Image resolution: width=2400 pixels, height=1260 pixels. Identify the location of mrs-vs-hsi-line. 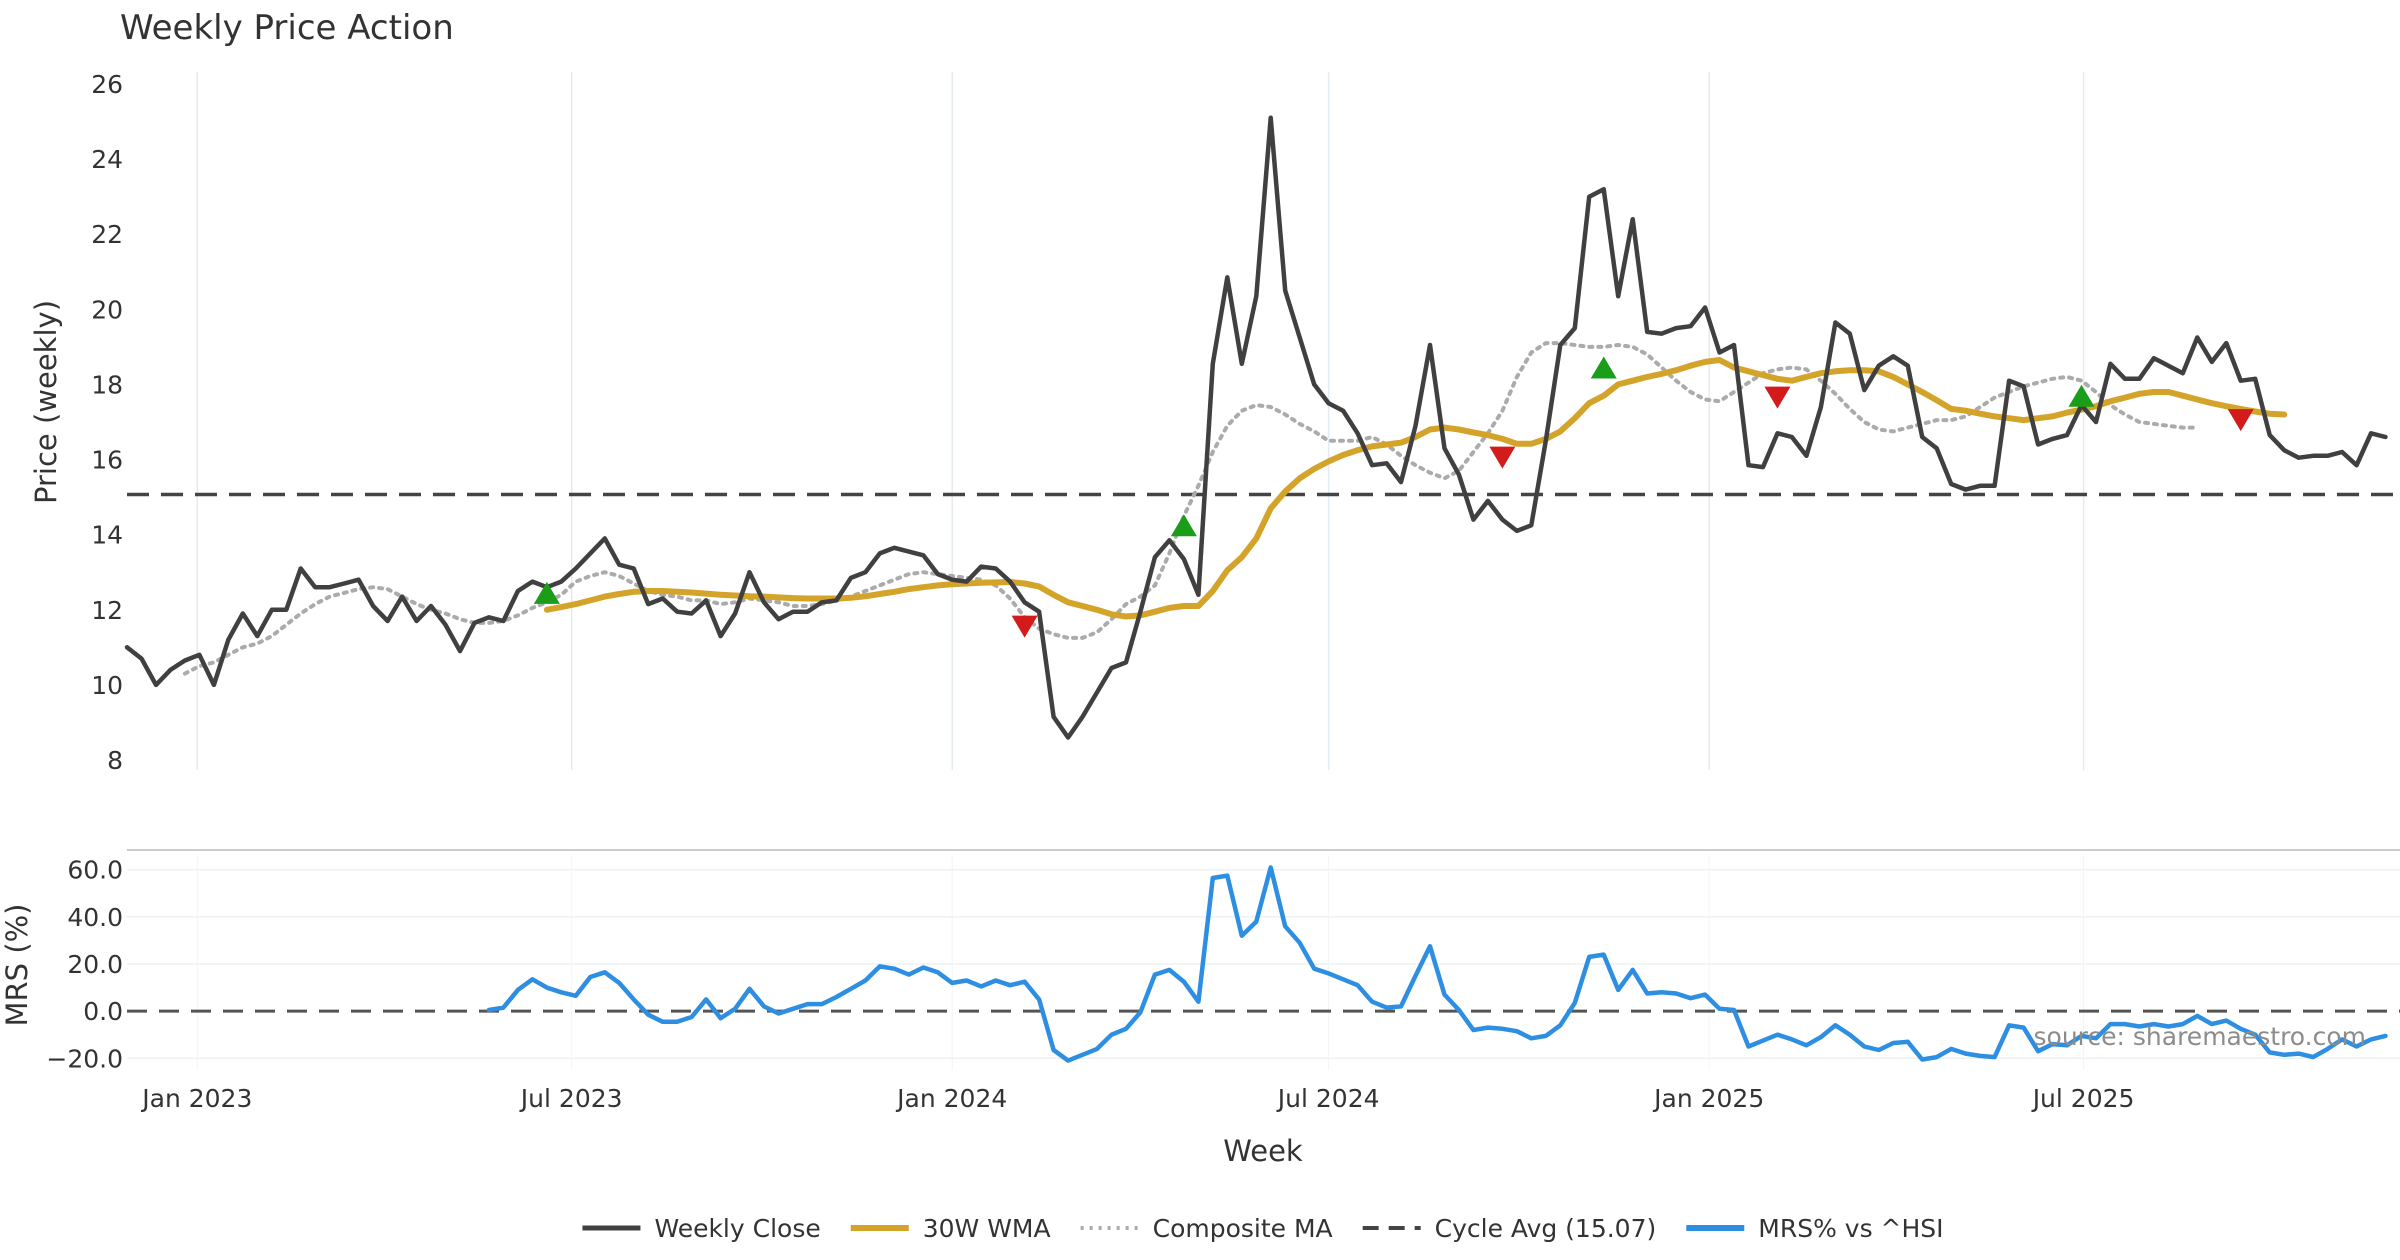
(1437, 964).